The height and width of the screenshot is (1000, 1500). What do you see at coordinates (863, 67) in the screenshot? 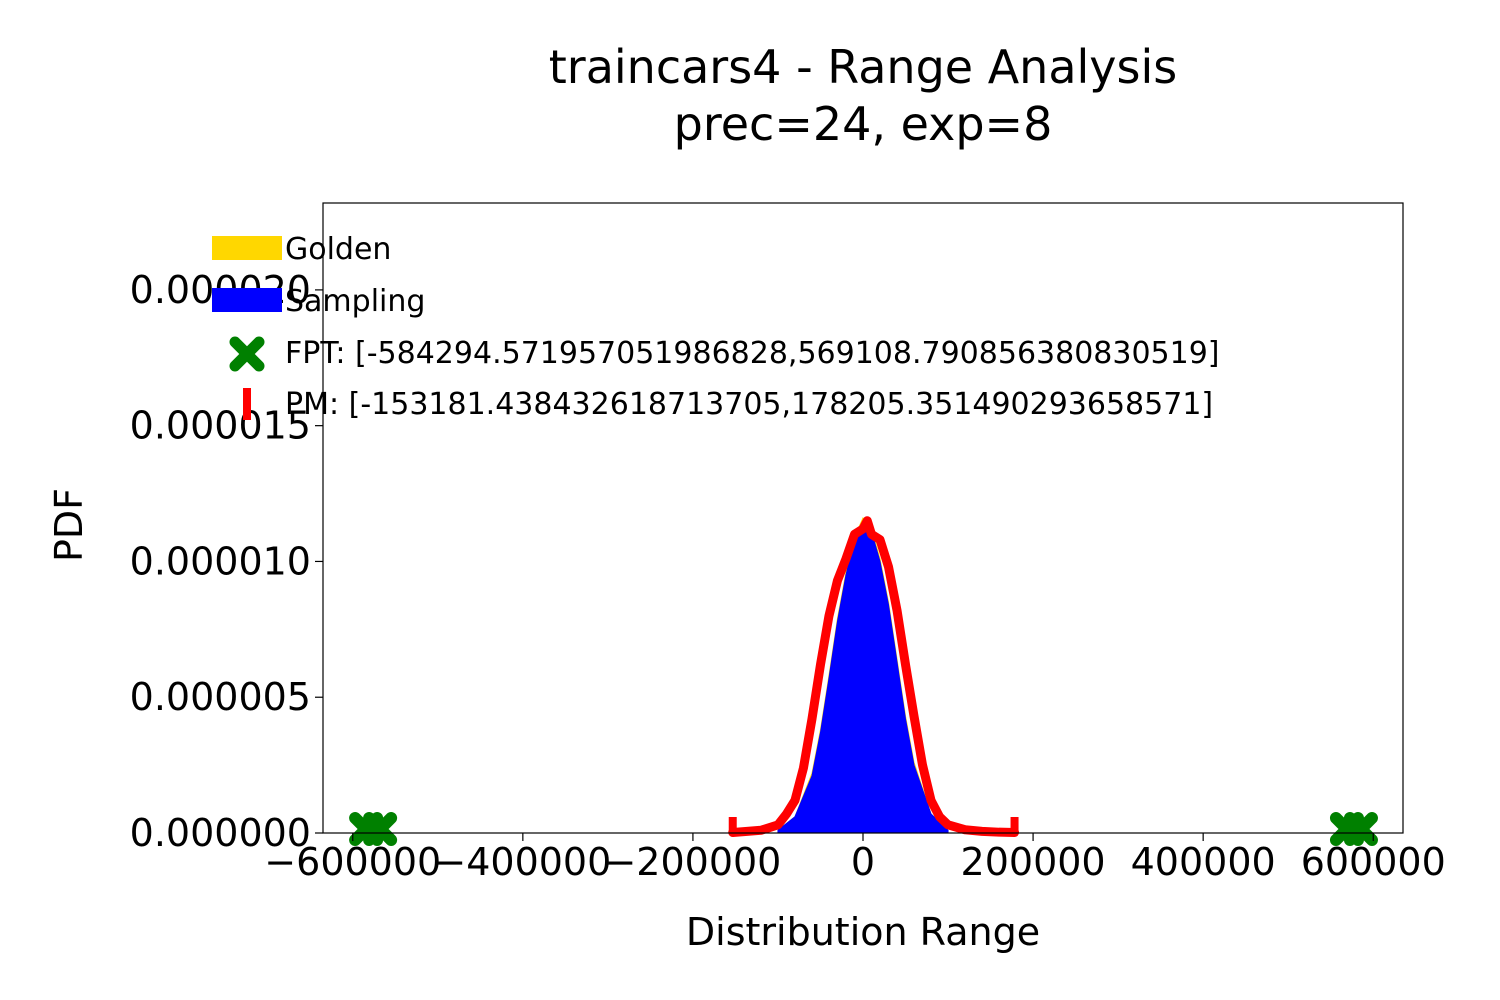
I see `chart-title: traincars4 - Range Analysis` at bounding box center [863, 67].